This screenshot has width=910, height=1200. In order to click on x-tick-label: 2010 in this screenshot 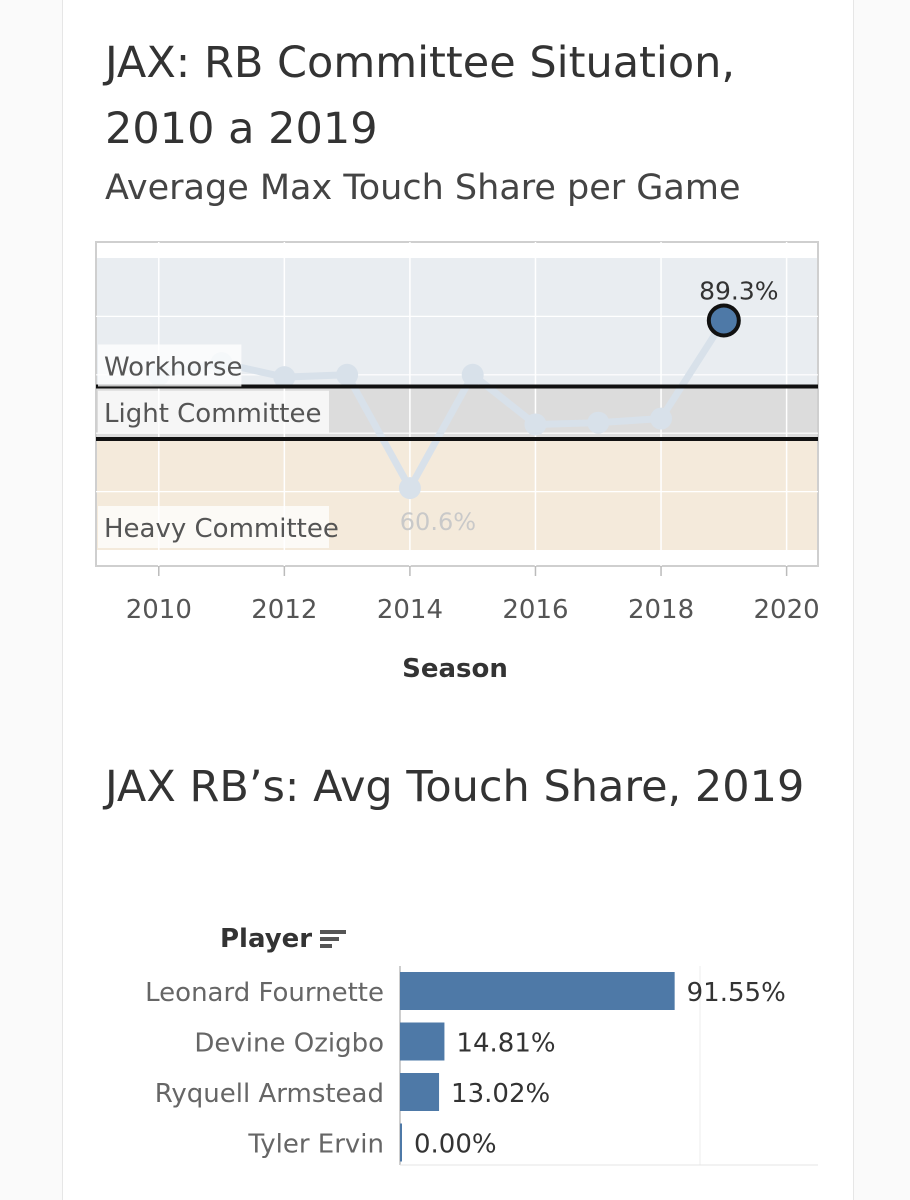, I will do `click(159, 610)`.